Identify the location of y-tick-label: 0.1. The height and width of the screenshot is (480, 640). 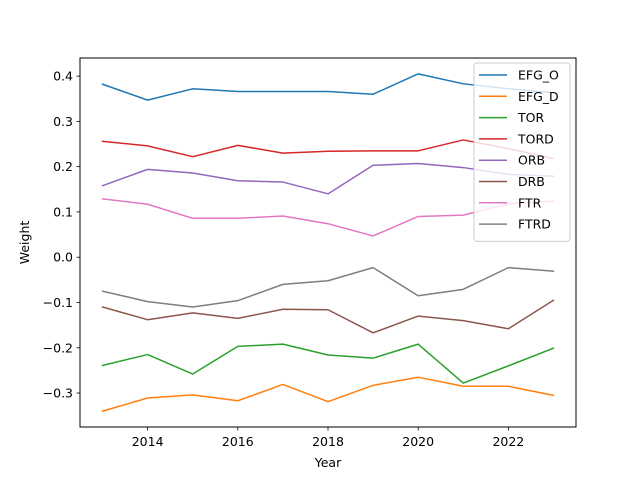
(63, 211).